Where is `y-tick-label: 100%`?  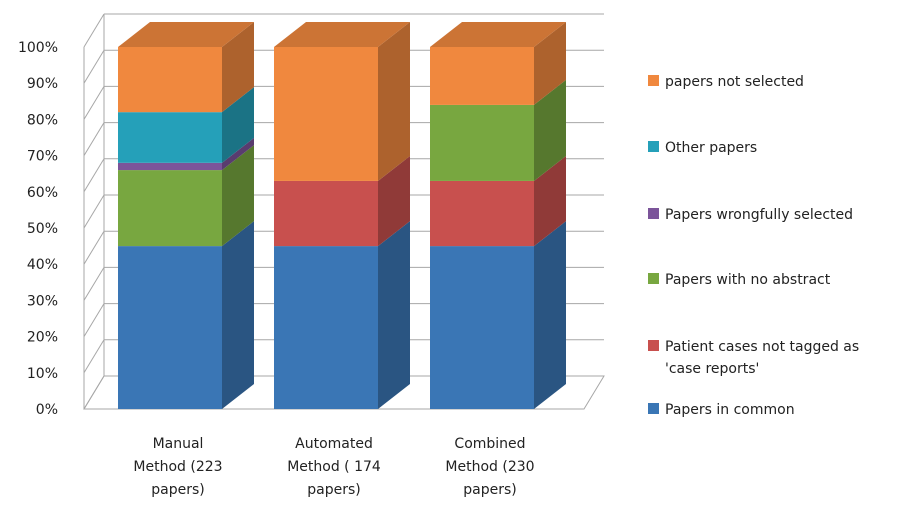
y-tick-label: 100% is located at coordinates (38, 48).